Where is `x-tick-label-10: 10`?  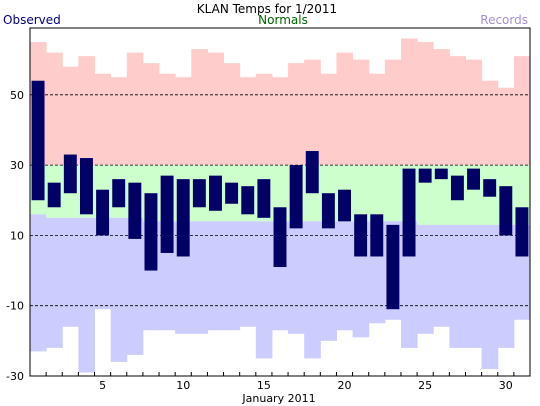
x-tick-label-10: 10 is located at coordinates (183, 385).